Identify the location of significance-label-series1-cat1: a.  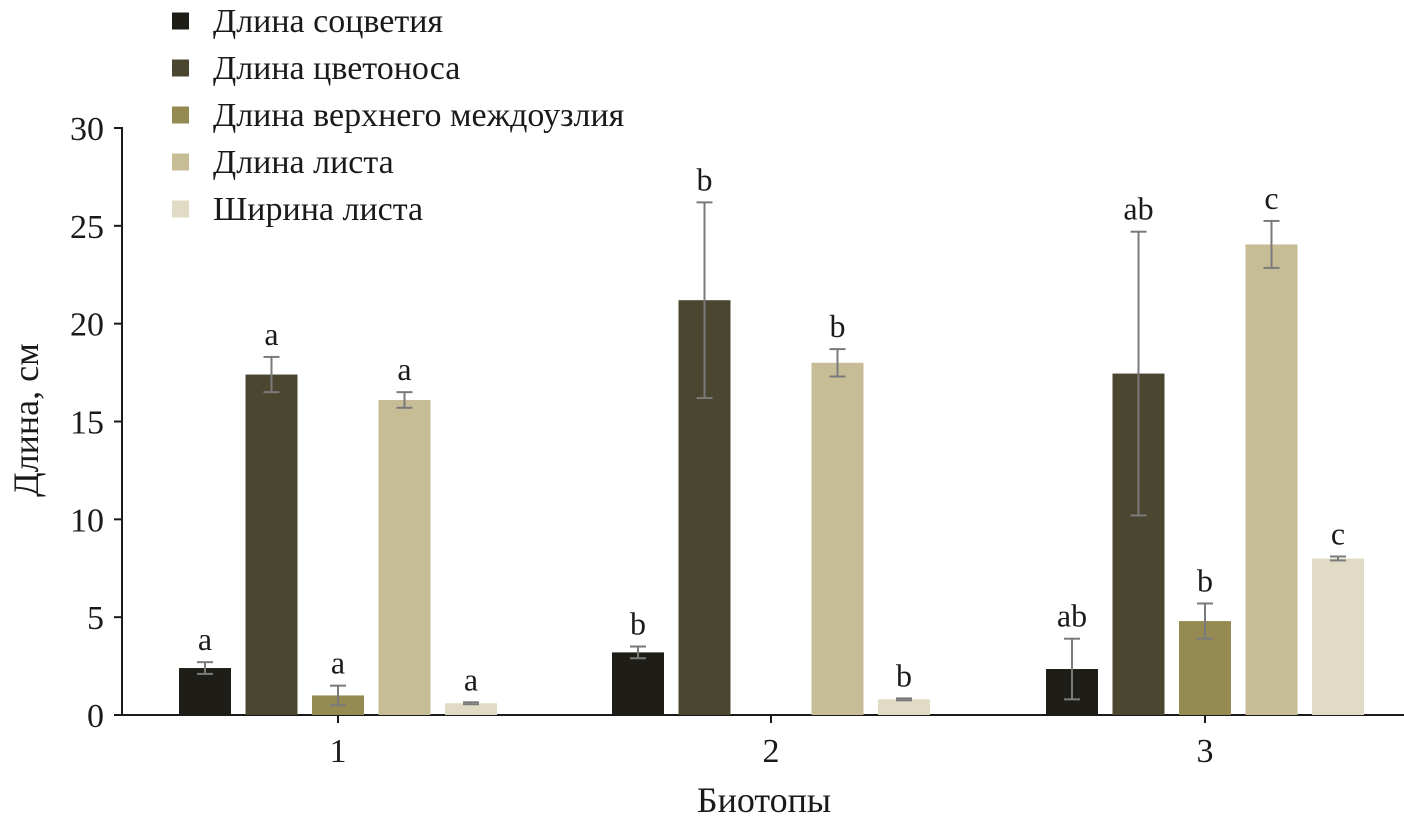
(205, 639).